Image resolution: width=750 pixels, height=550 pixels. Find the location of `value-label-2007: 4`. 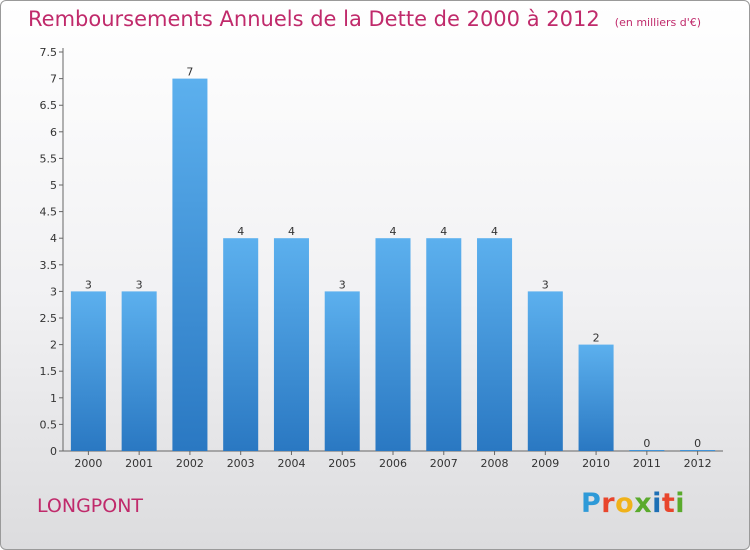

value-label-2007: 4 is located at coordinates (443, 231).